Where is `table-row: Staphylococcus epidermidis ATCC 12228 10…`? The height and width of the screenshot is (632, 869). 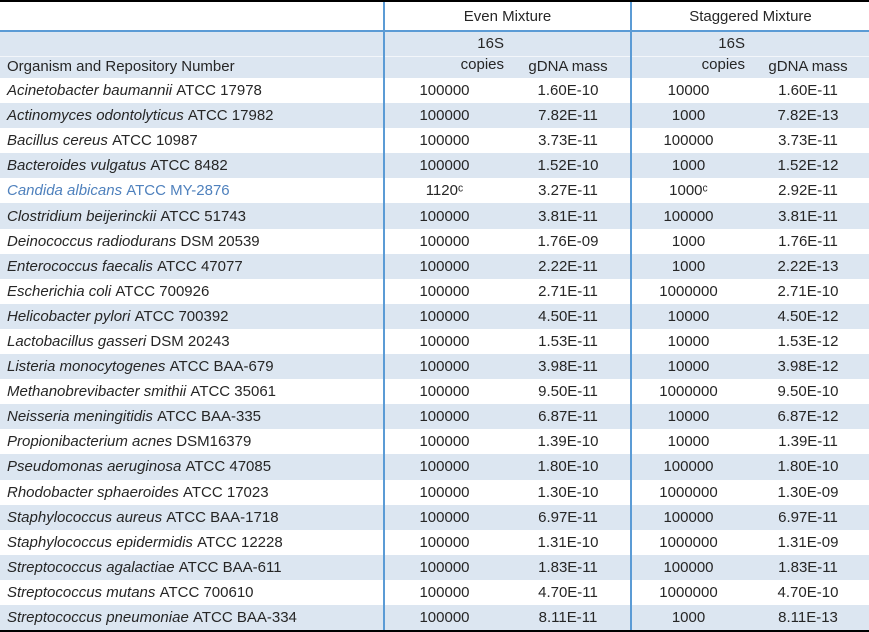
table-row: Staphylococcus epidermidis ATCC 12228 10… is located at coordinates (434, 542).